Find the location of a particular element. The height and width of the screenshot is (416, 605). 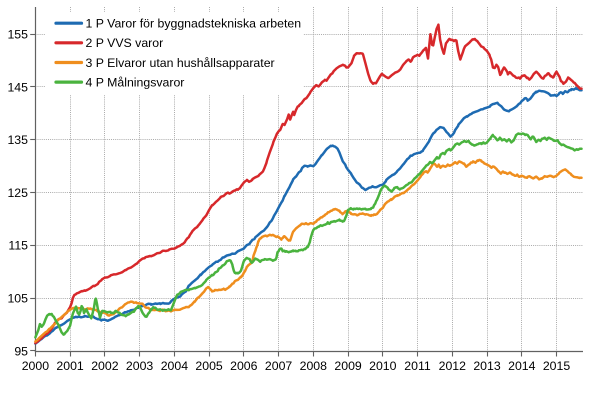

svg-text: 2 P VVS varor is located at coordinates (125, 43).